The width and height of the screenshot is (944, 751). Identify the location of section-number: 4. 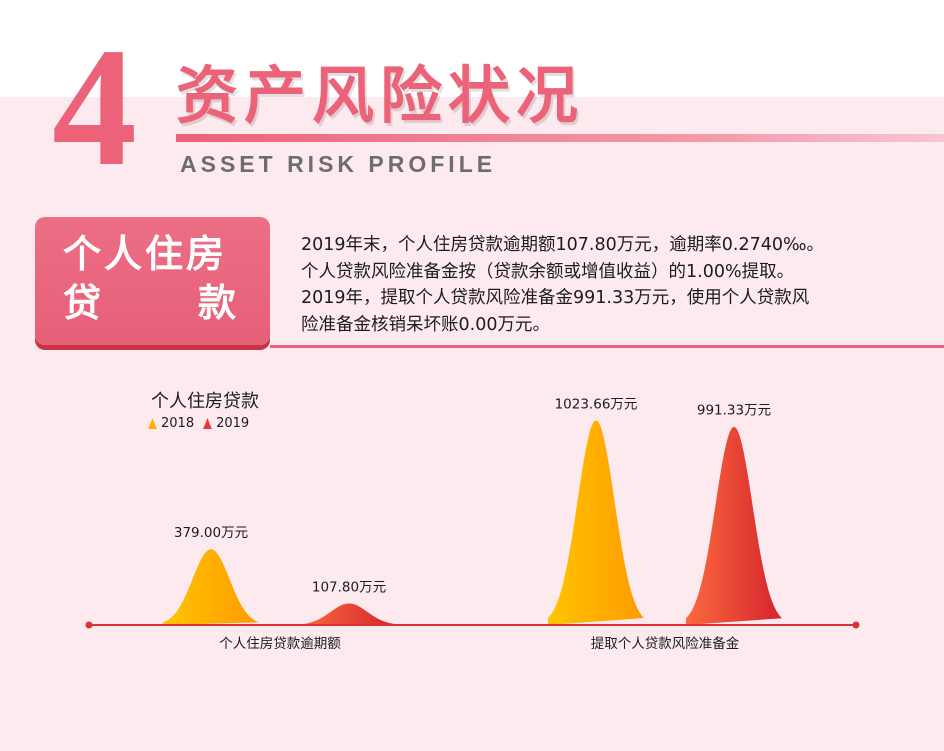
(94, 107).